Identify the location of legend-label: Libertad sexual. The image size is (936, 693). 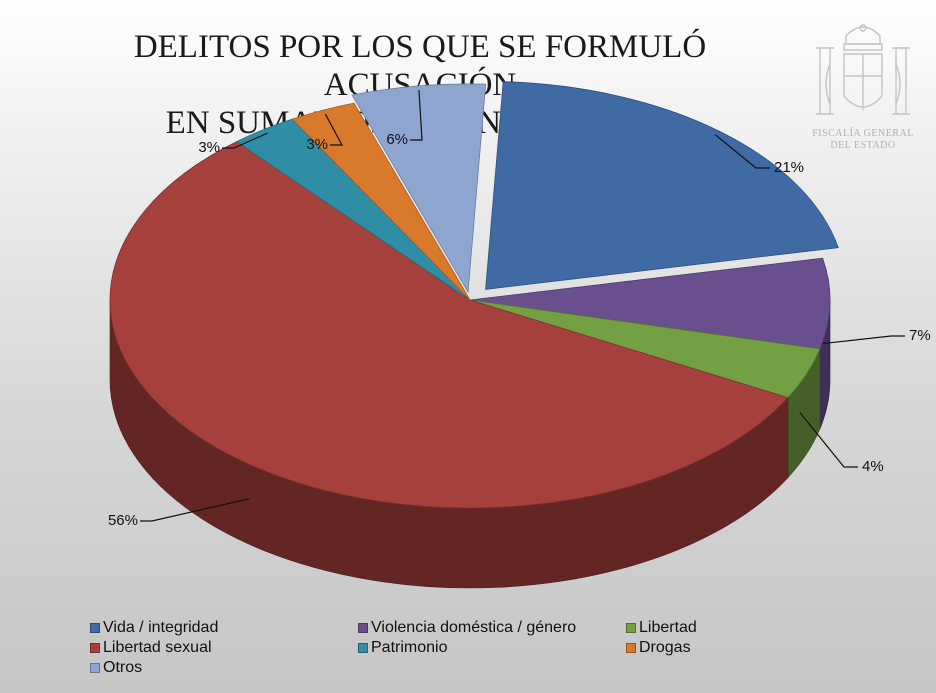
(157, 647).